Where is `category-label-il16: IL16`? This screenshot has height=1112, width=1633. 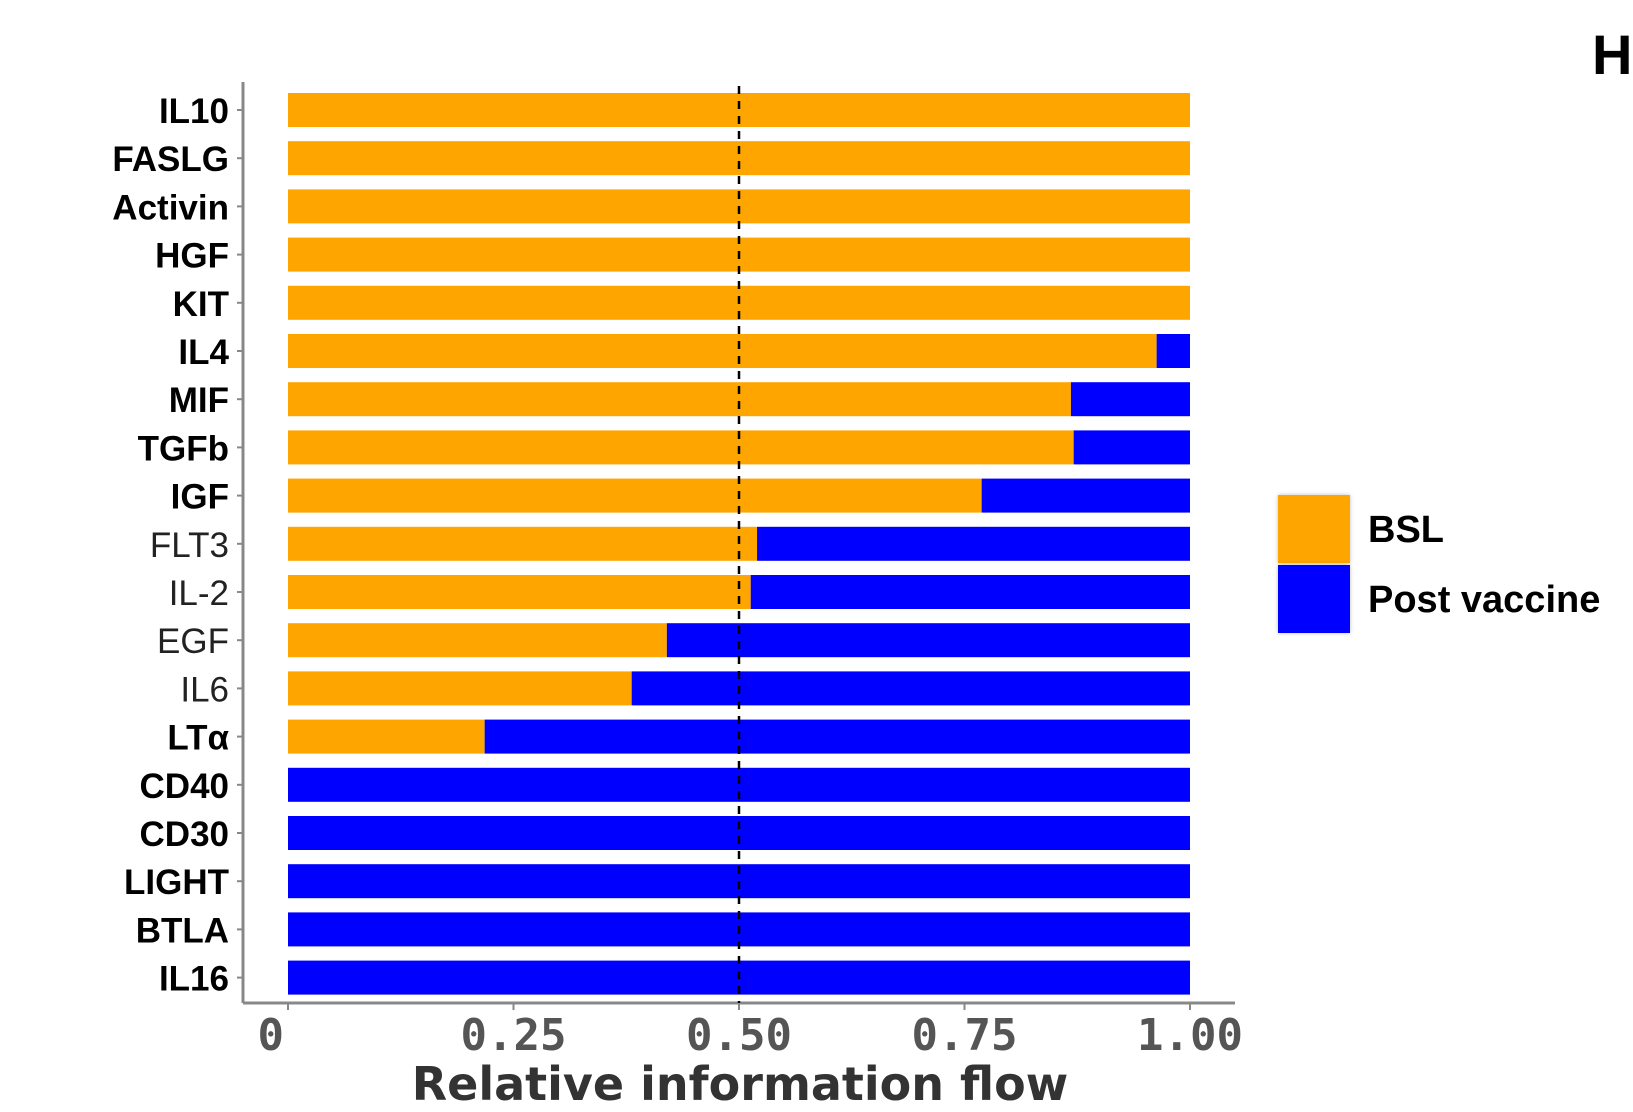 category-label-il16: IL16 is located at coordinates (194, 979).